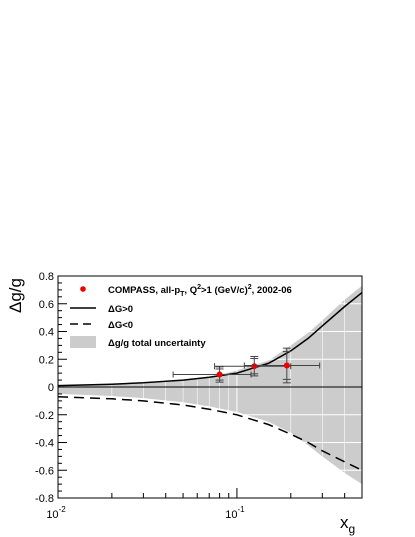  What do you see at coordinates (200, 291) in the screenshot?
I see `legend-label: COMPASS, all-pT, Q2>1 (GeV/c)2, 2002-06` at bounding box center [200, 291].